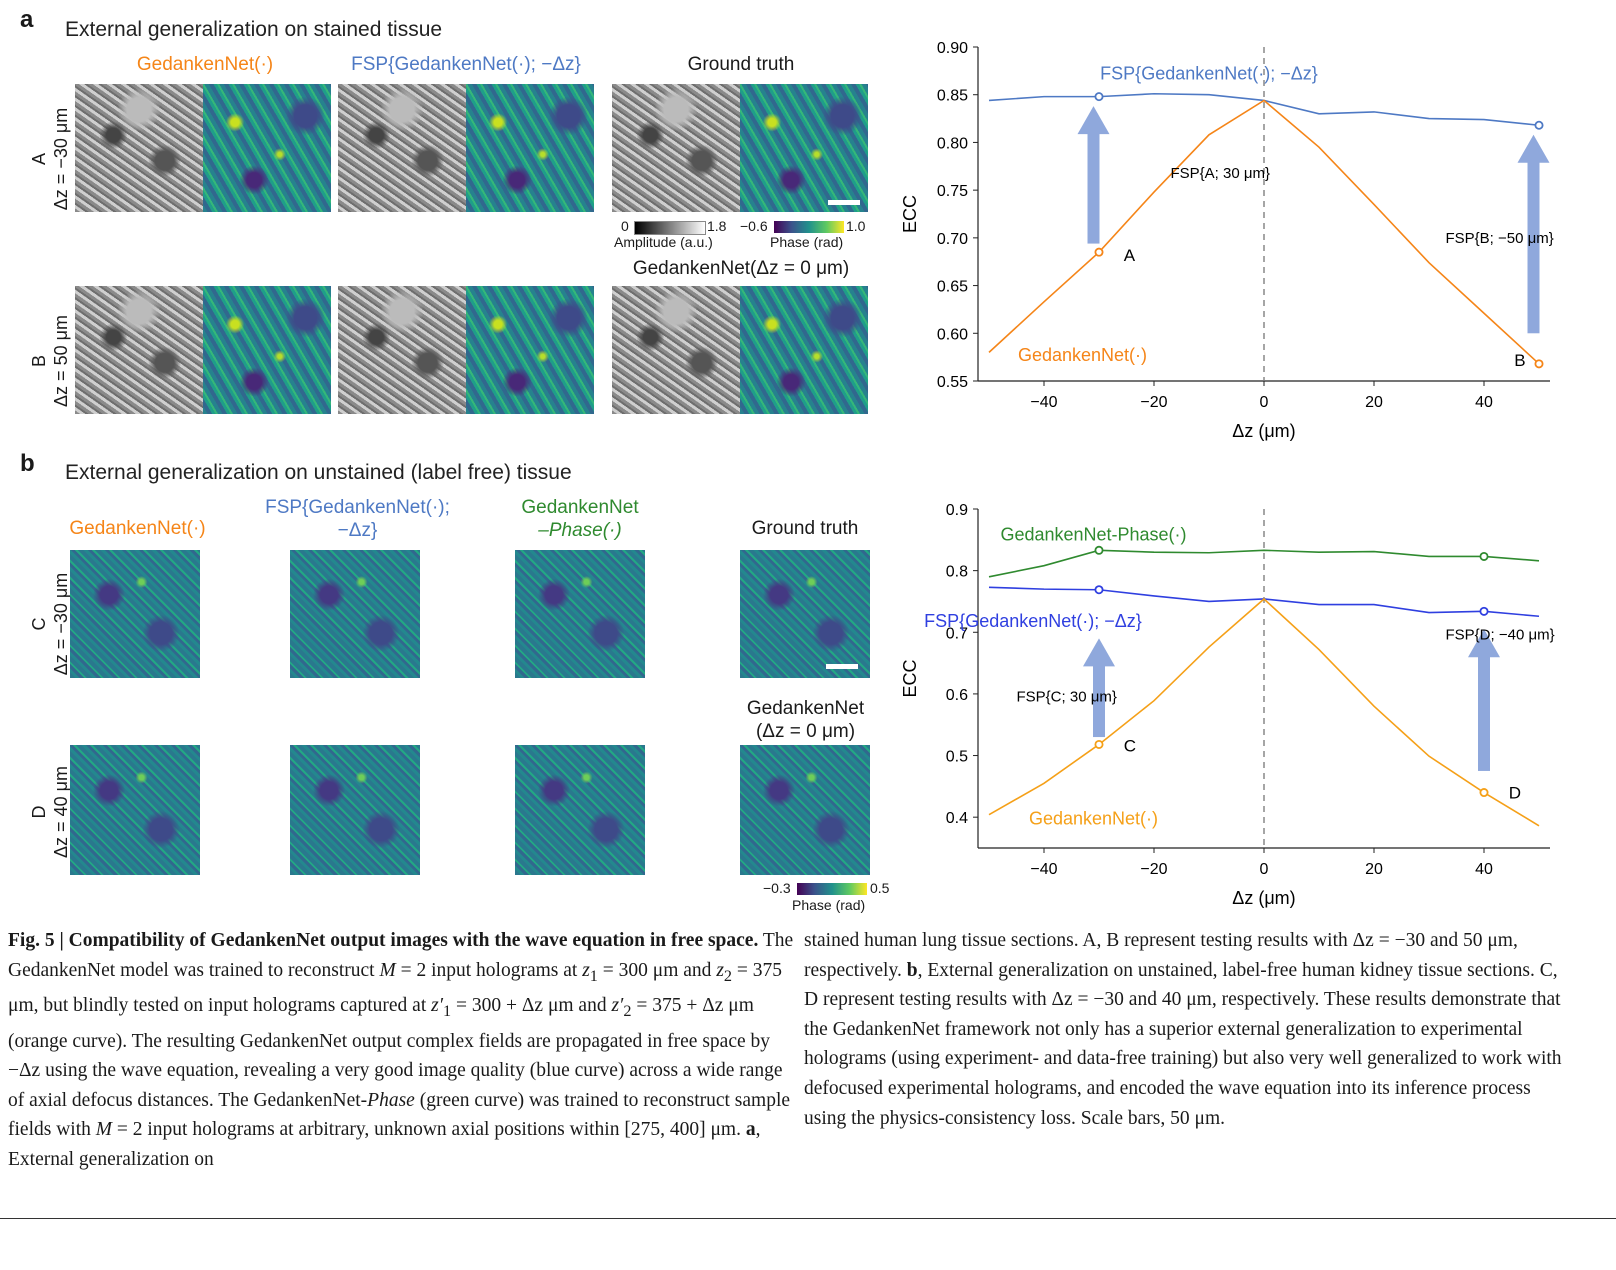  I want to click on y-tick-label: 0.6, so click(957, 695).